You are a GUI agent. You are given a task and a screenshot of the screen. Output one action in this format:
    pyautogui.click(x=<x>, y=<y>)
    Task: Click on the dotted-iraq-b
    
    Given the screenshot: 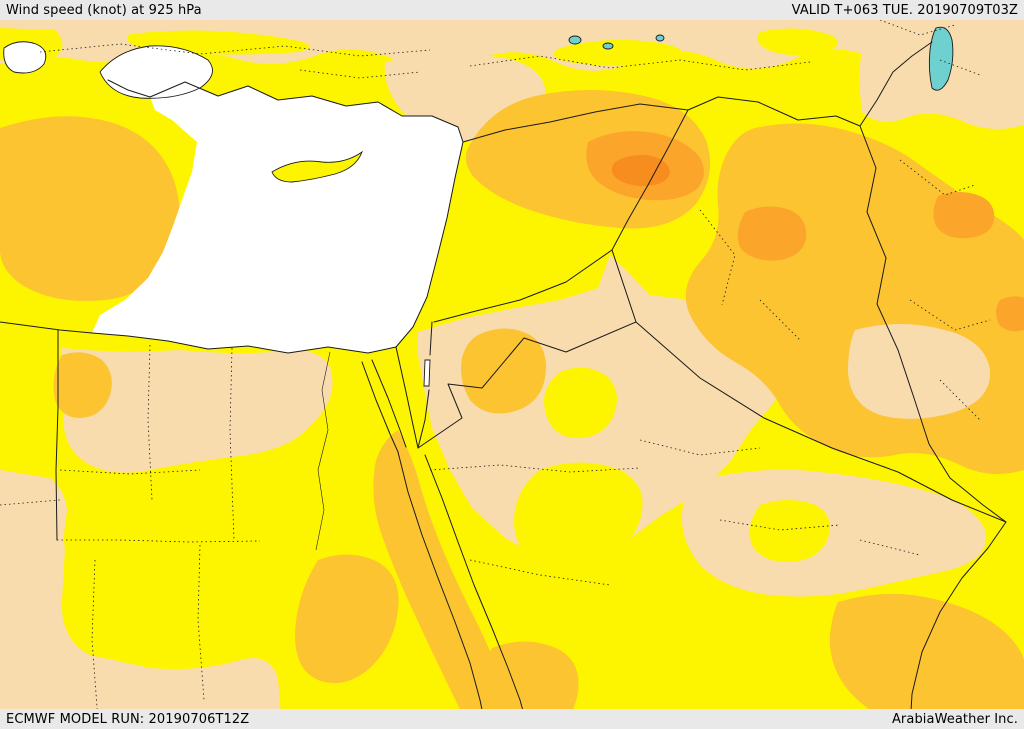 What is the action you would take?
    pyautogui.click(x=820, y=537)
    